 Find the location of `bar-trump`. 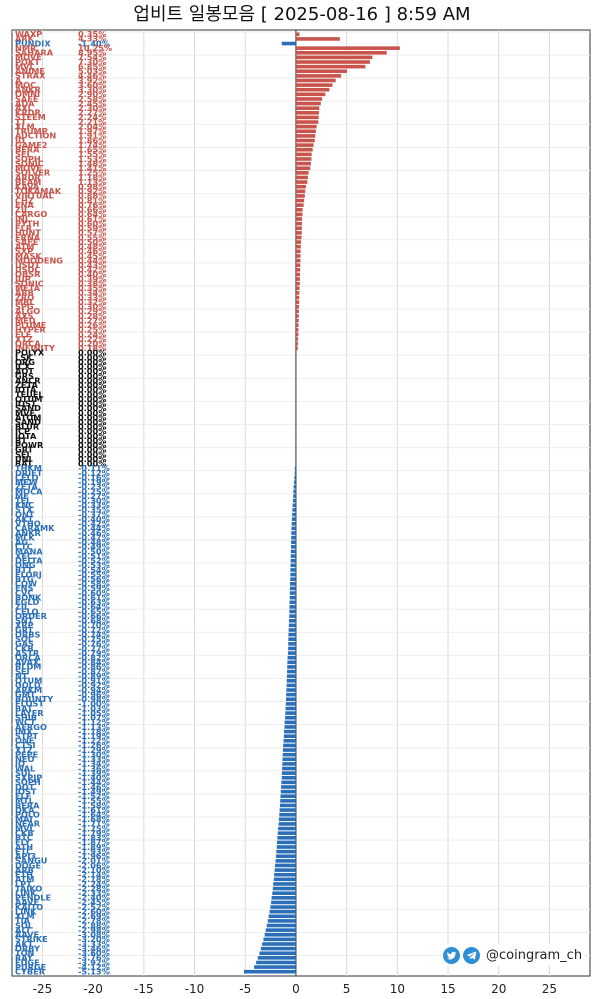

bar-trump is located at coordinates (305, 131).